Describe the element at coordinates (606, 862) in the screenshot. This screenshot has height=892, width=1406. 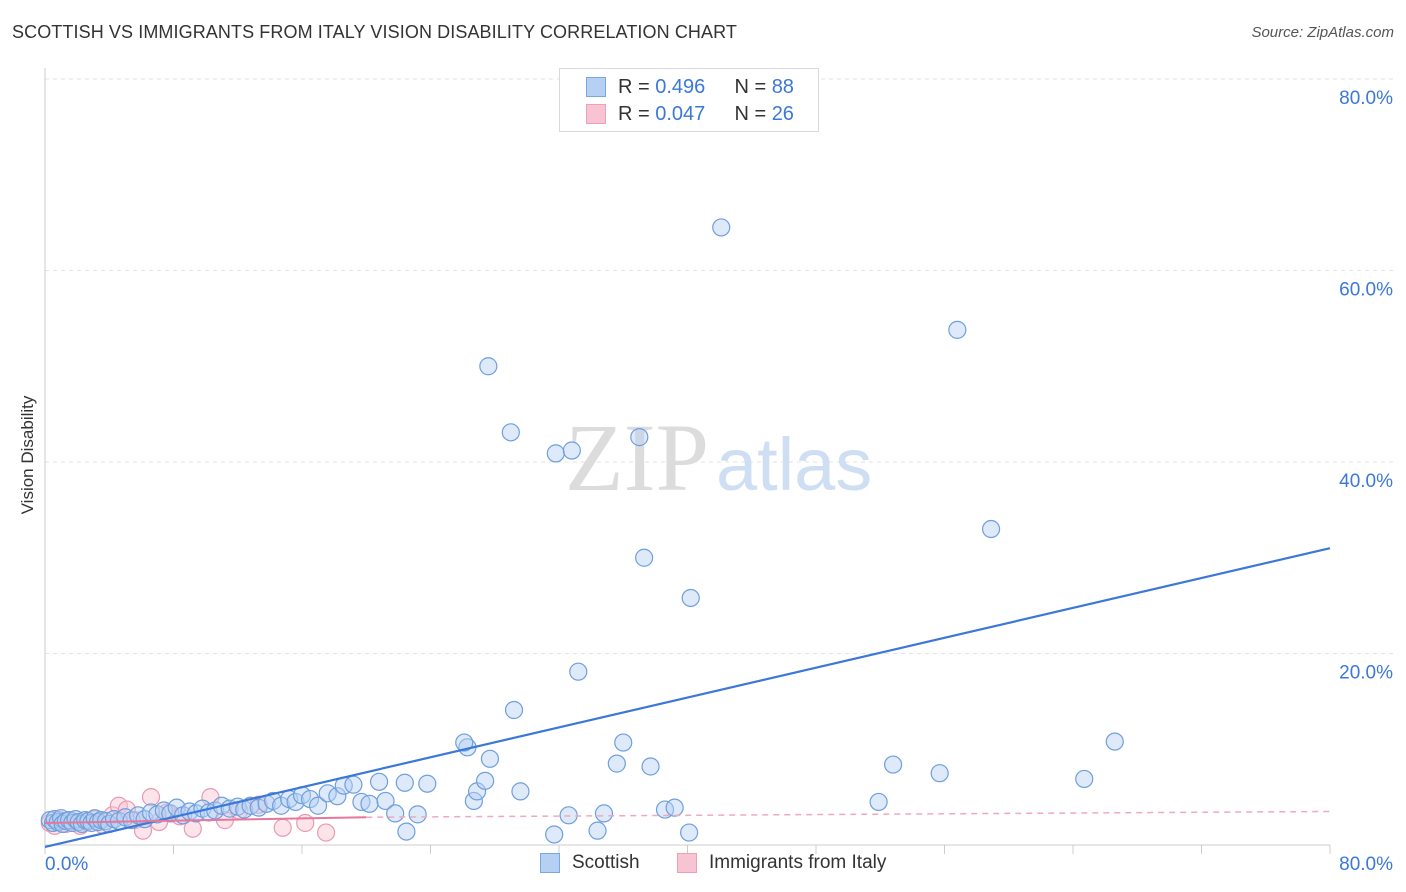
I see `legend-label-scottish: Scottish` at that location.